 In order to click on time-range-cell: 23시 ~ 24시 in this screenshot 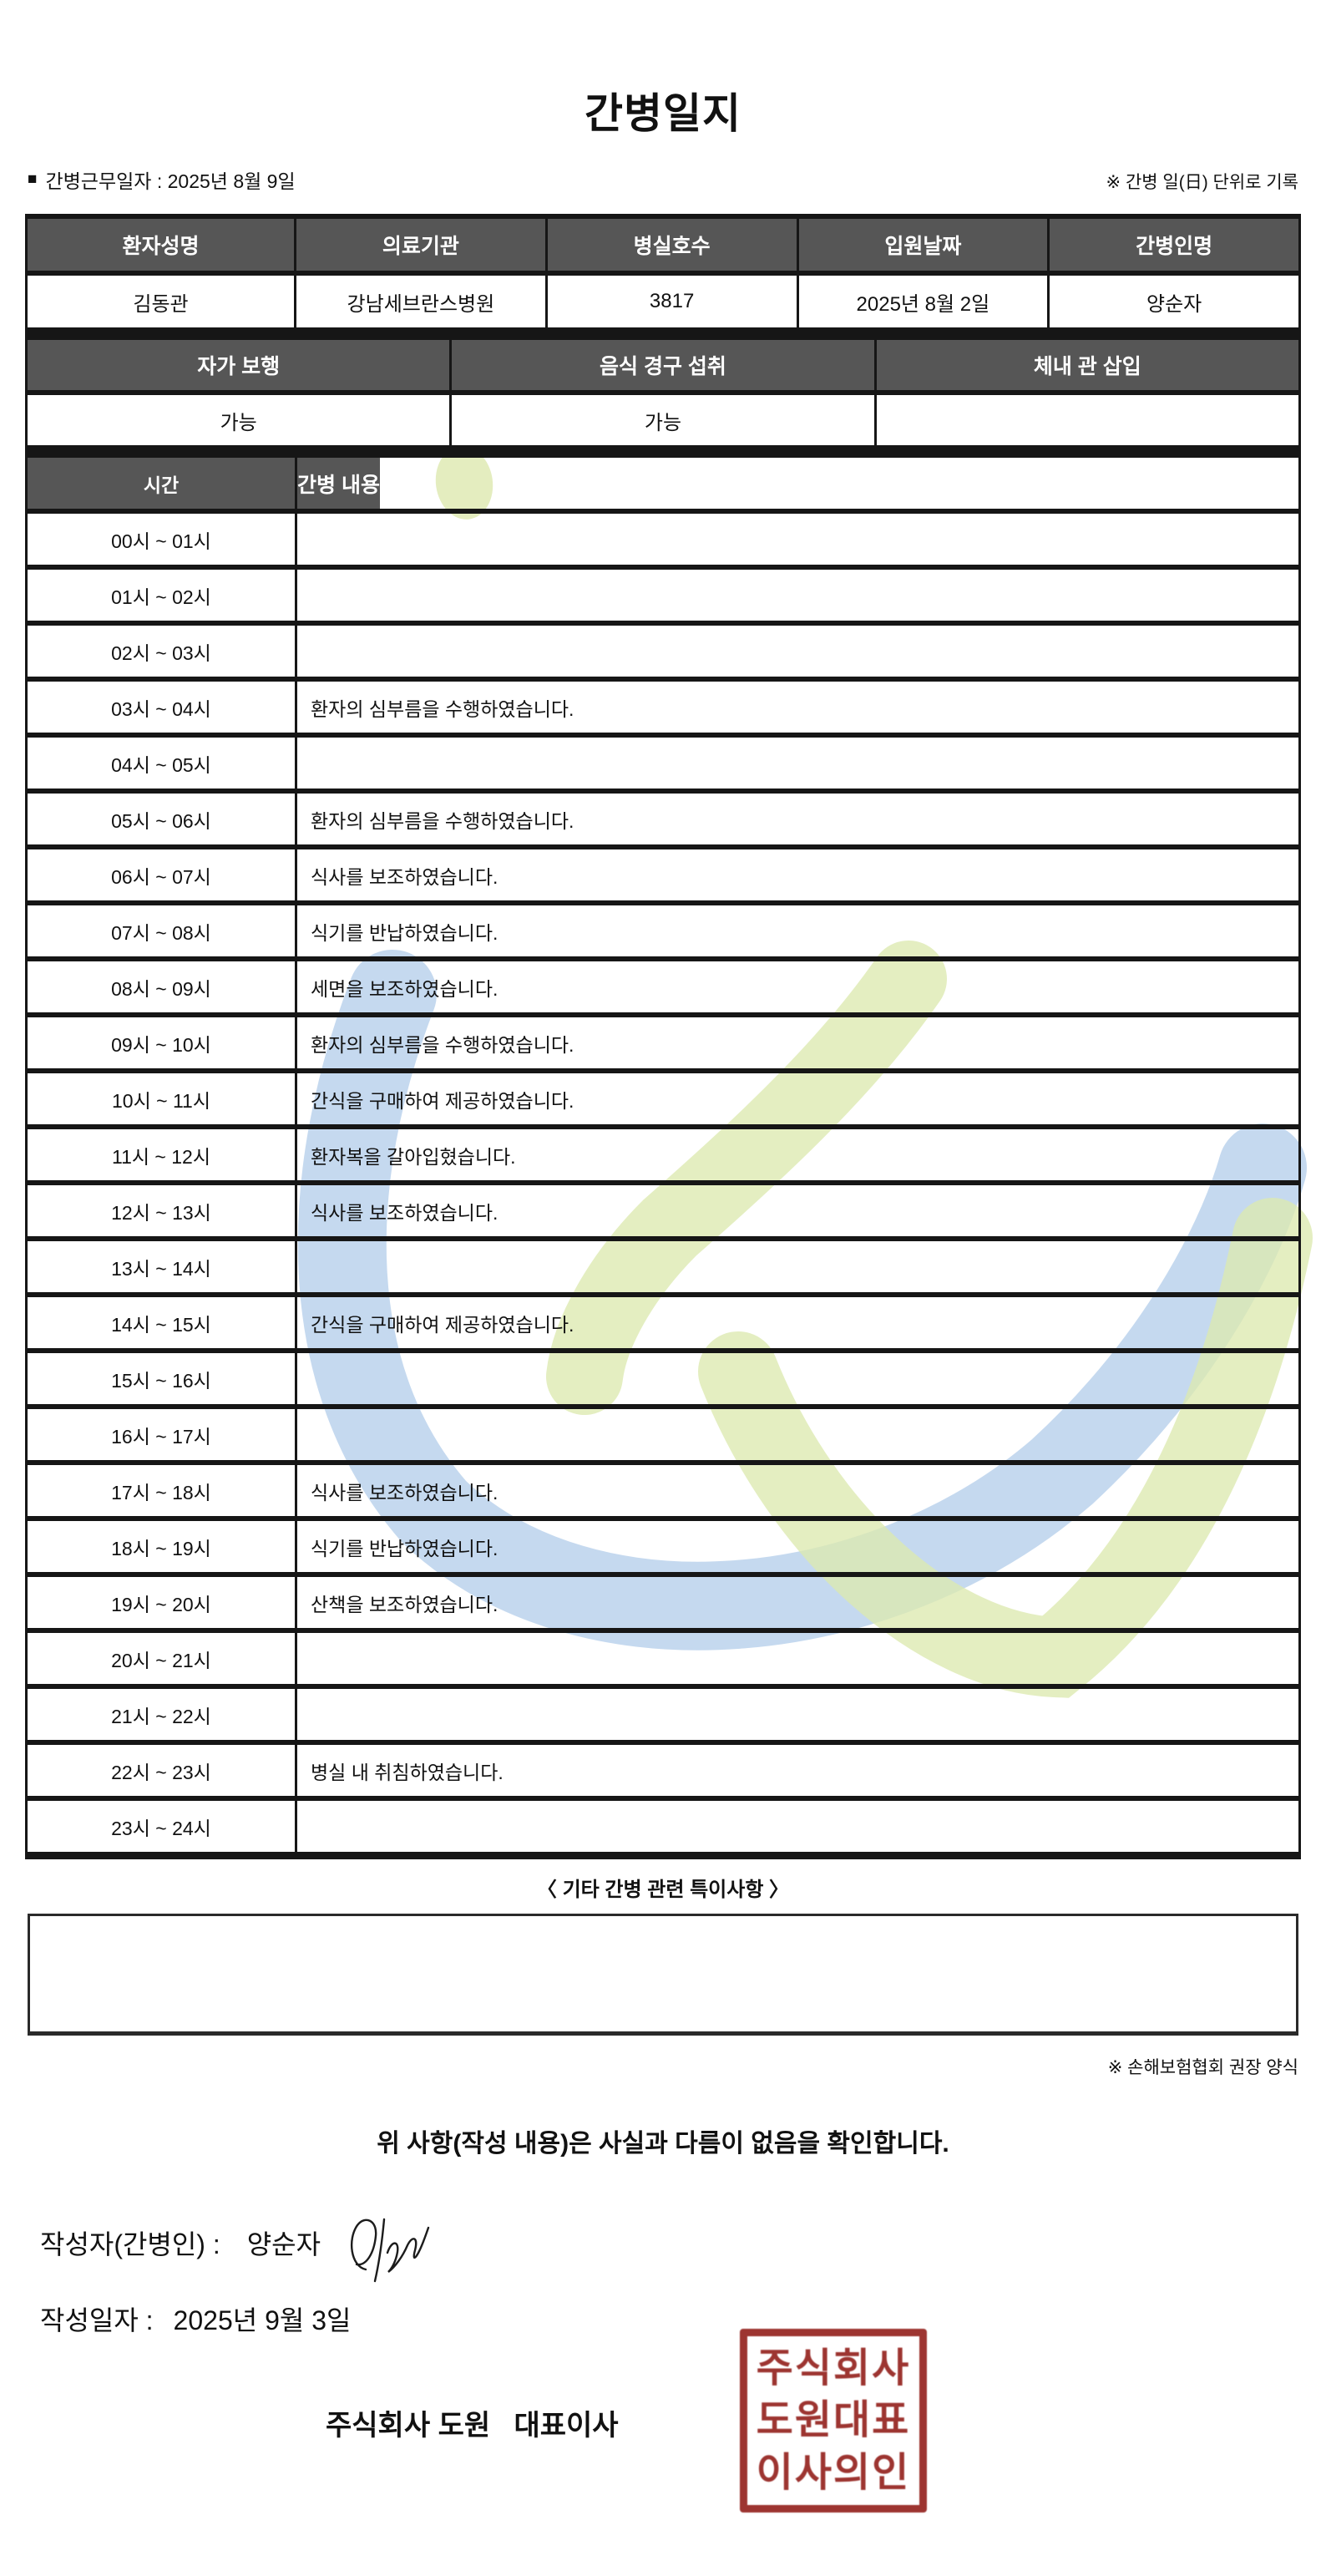, I will do `click(162, 1826)`.